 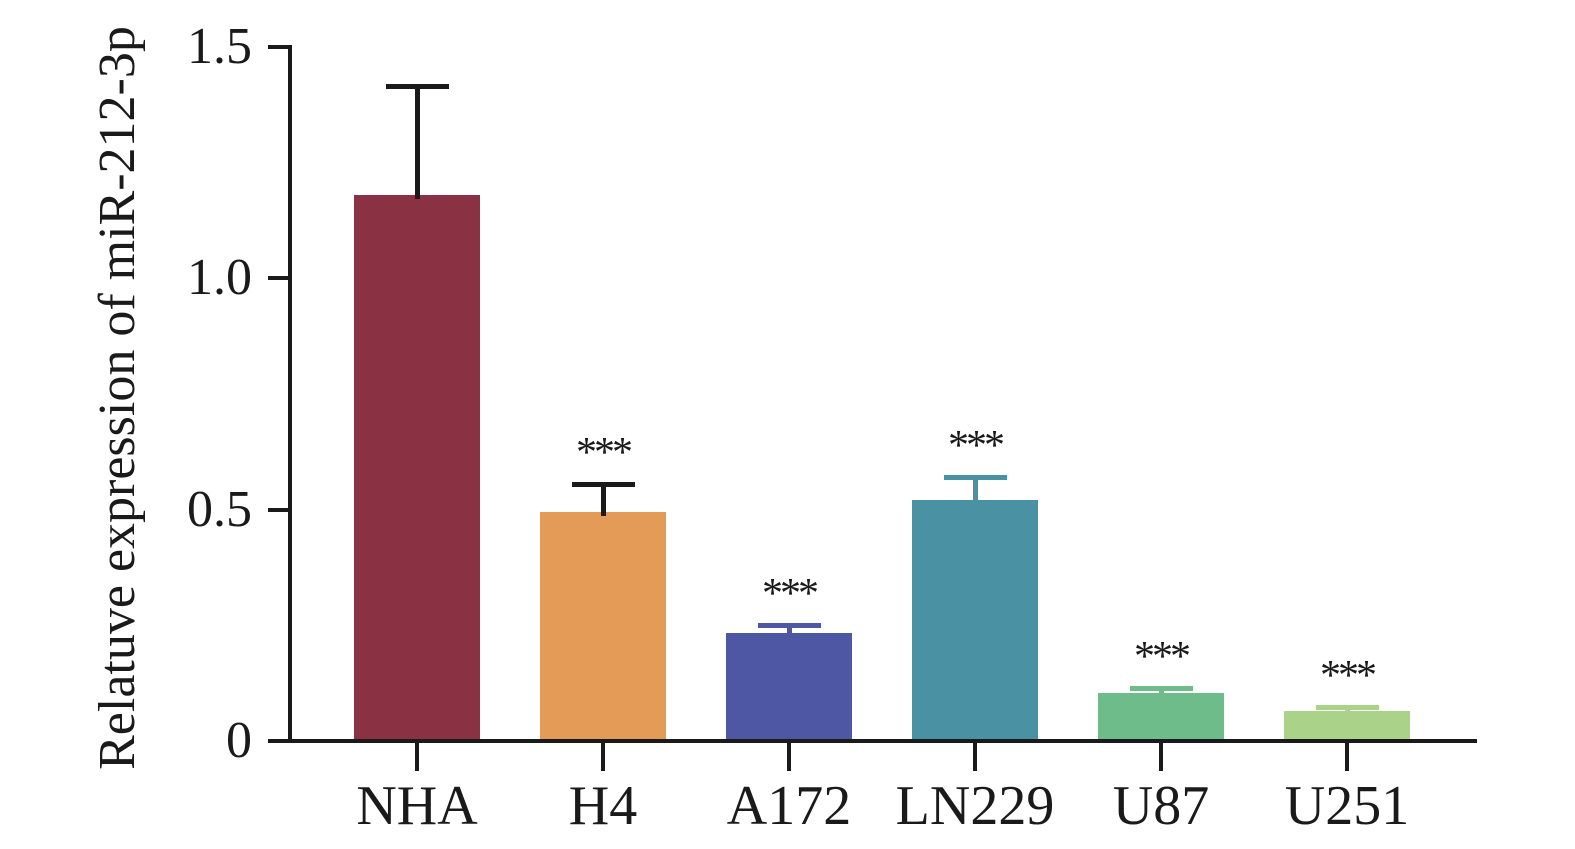 What do you see at coordinates (290, 394) in the screenshot?
I see `y-axis-line` at bounding box center [290, 394].